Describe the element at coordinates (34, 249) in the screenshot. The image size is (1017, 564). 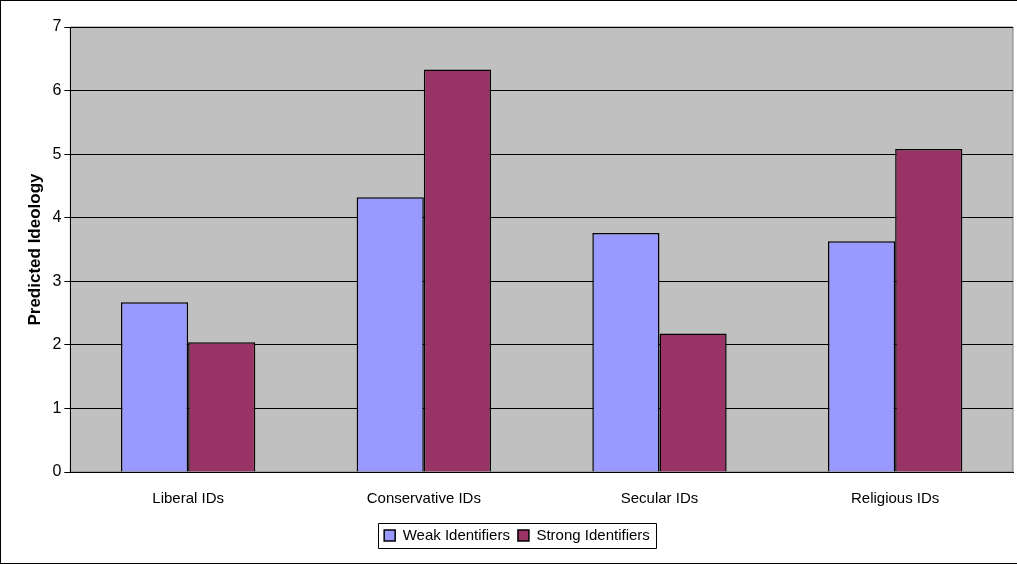
I see `y-axis-title: Predicted Ideology` at that location.